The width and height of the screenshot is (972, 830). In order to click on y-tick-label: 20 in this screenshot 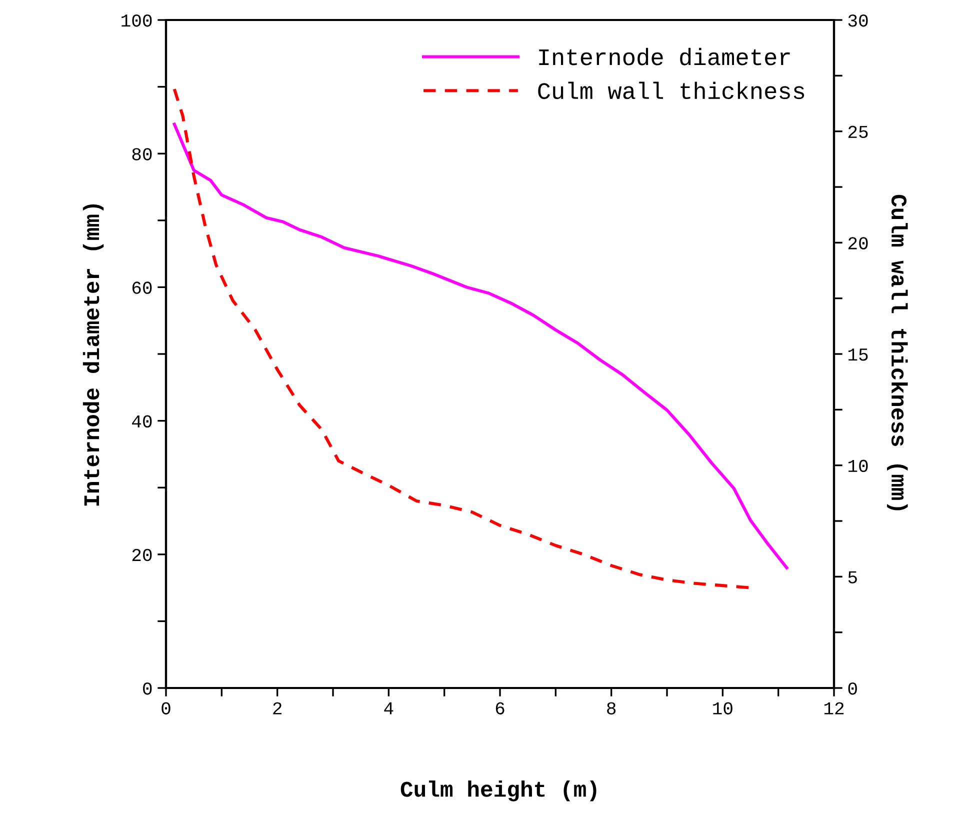, I will do `click(142, 555)`.